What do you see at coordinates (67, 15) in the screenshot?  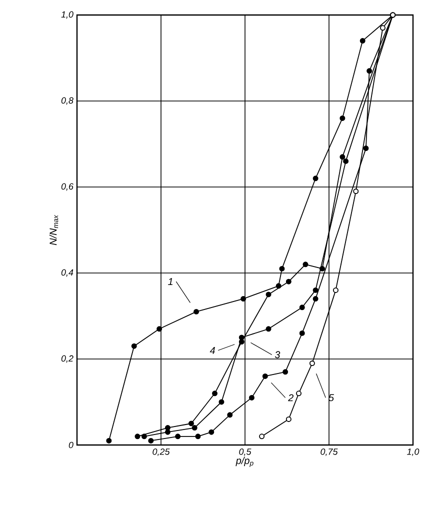 I see `y-tick-label: 1,0` at bounding box center [67, 15].